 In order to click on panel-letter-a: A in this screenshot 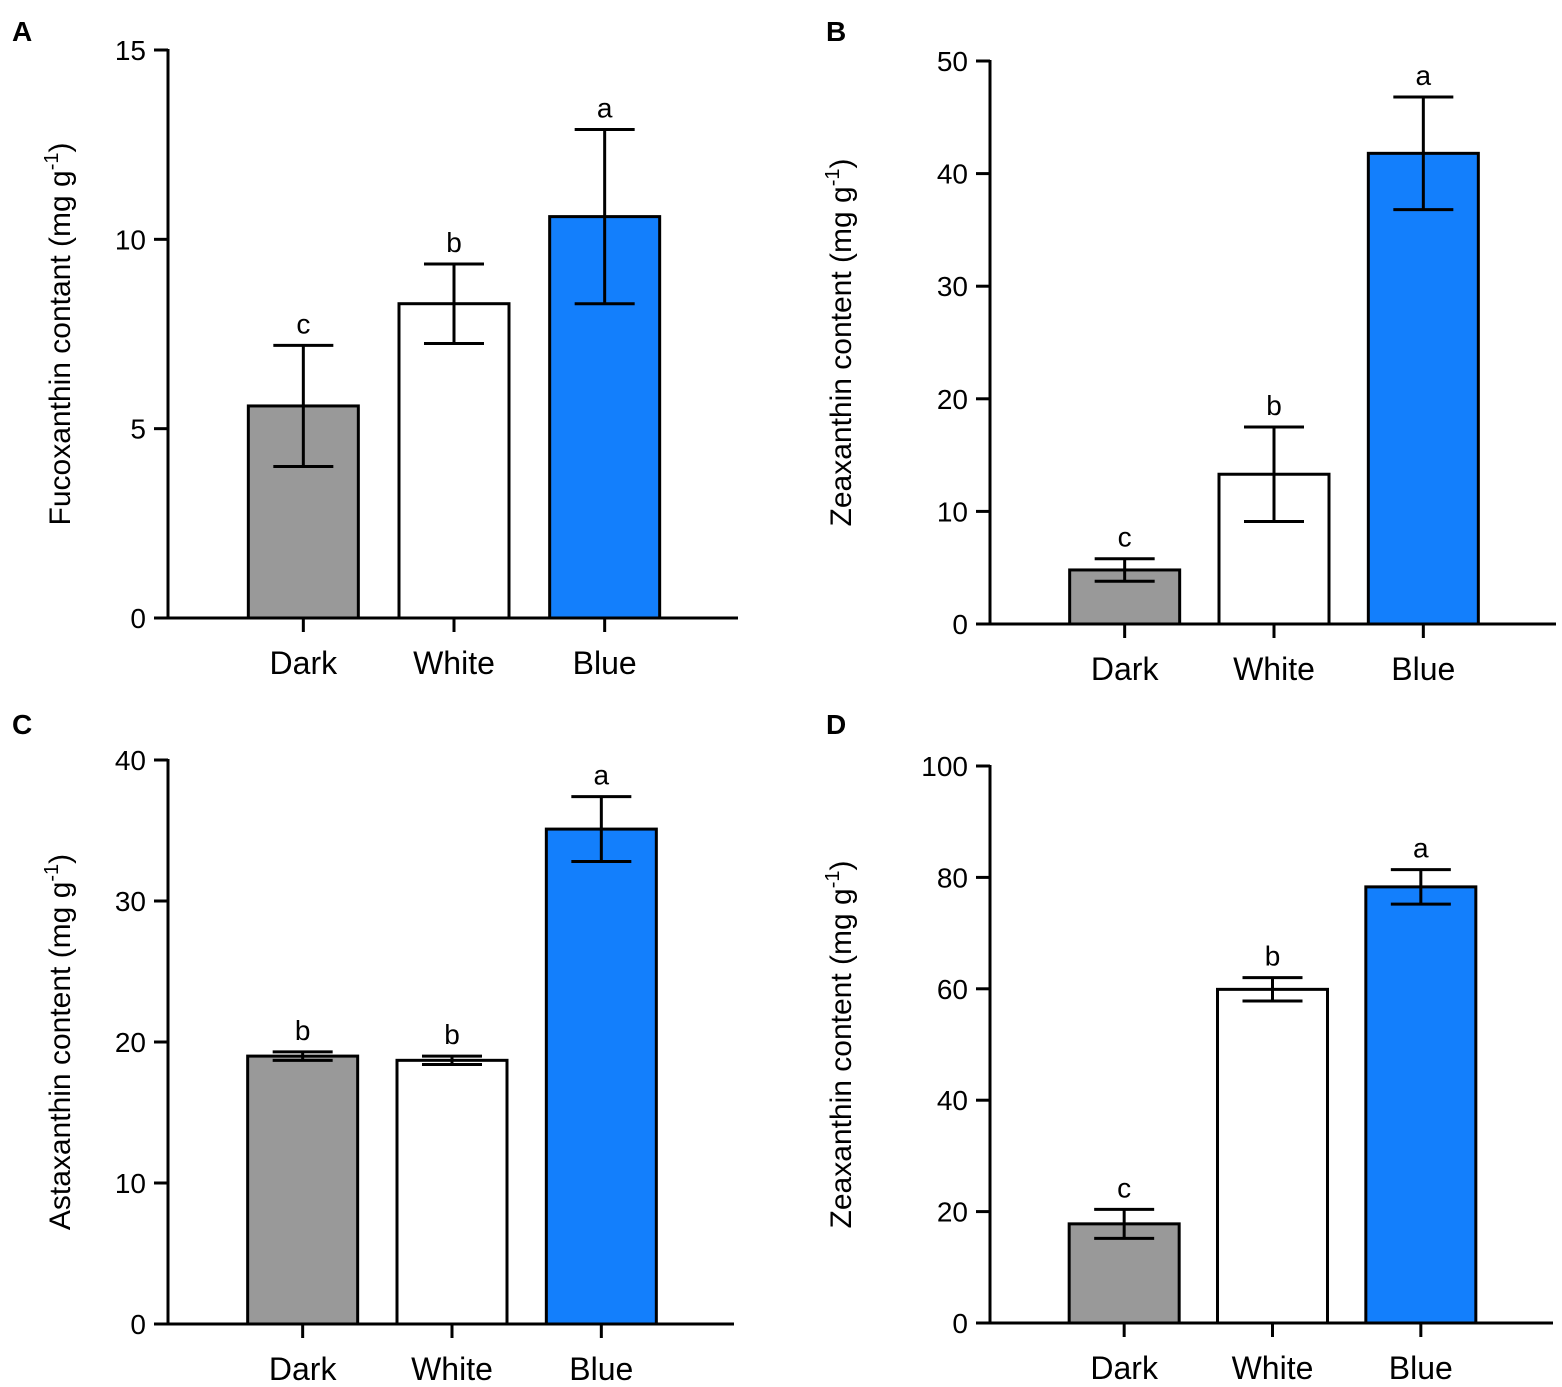, I will do `click(22, 31)`.